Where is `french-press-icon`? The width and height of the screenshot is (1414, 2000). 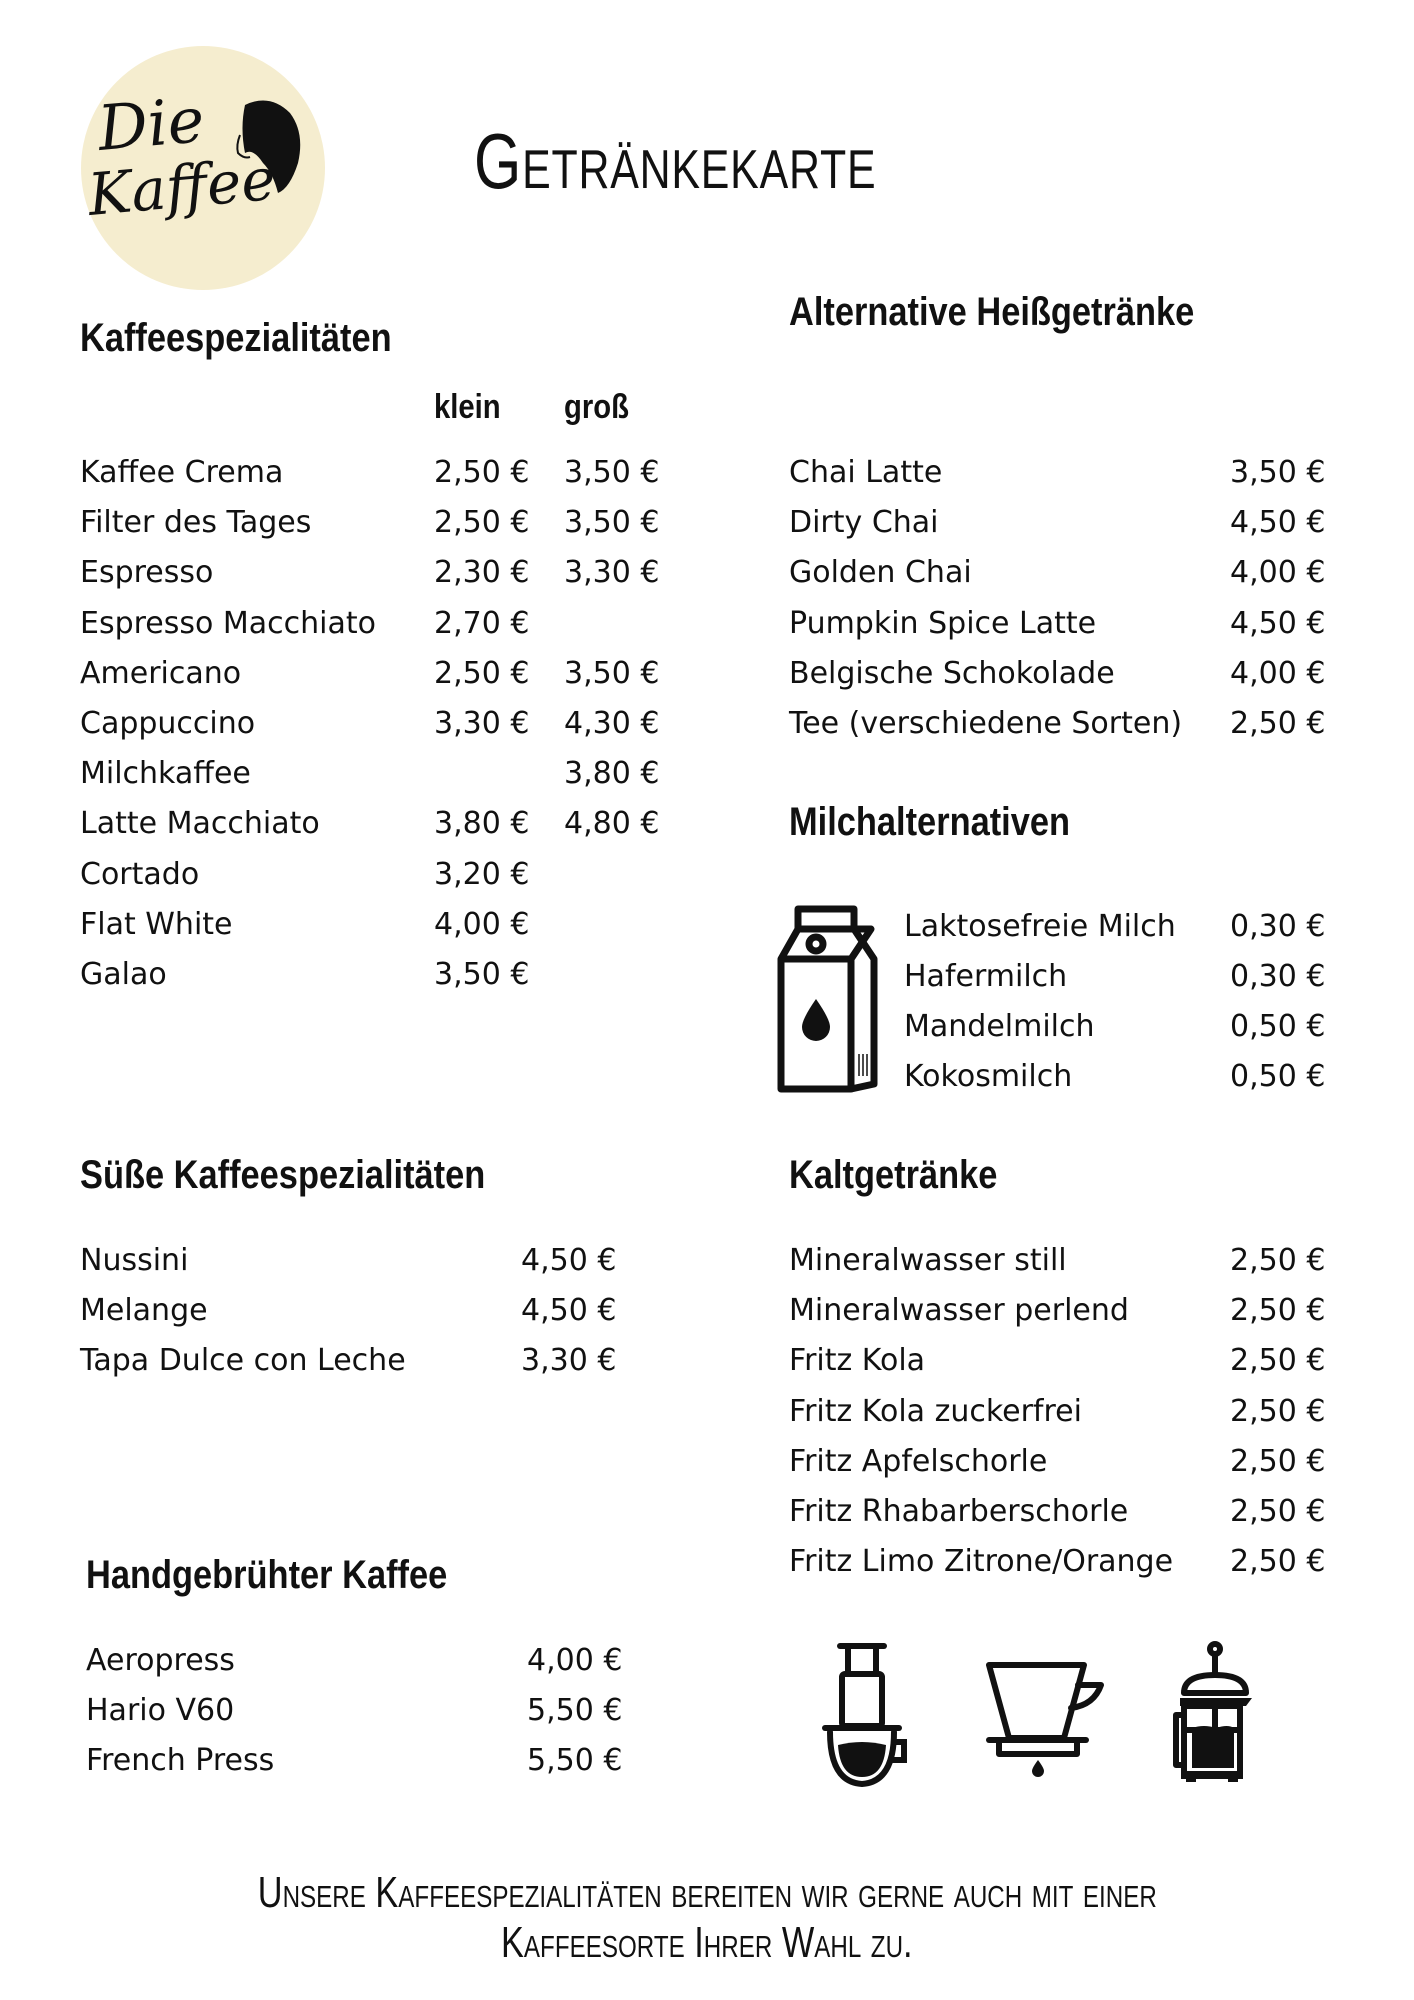 french-press-icon is located at coordinates (1215, 1717).